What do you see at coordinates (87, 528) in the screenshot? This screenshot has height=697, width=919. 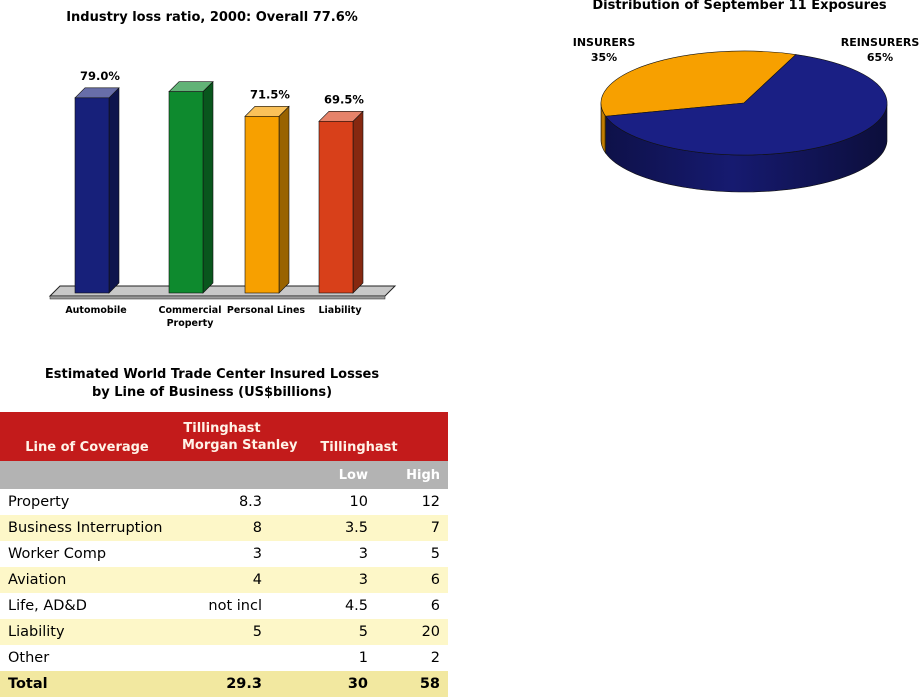 I see `cell-line: Business Interruption` at bounding box center [87, 528].